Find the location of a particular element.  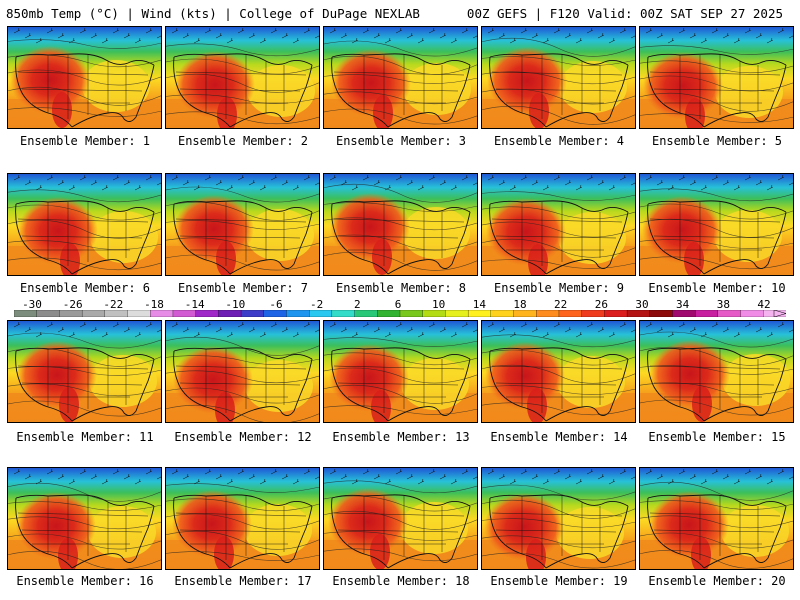

ensemble-member-label: Ensemble Member: 20 is located at coordinates (717, 581).